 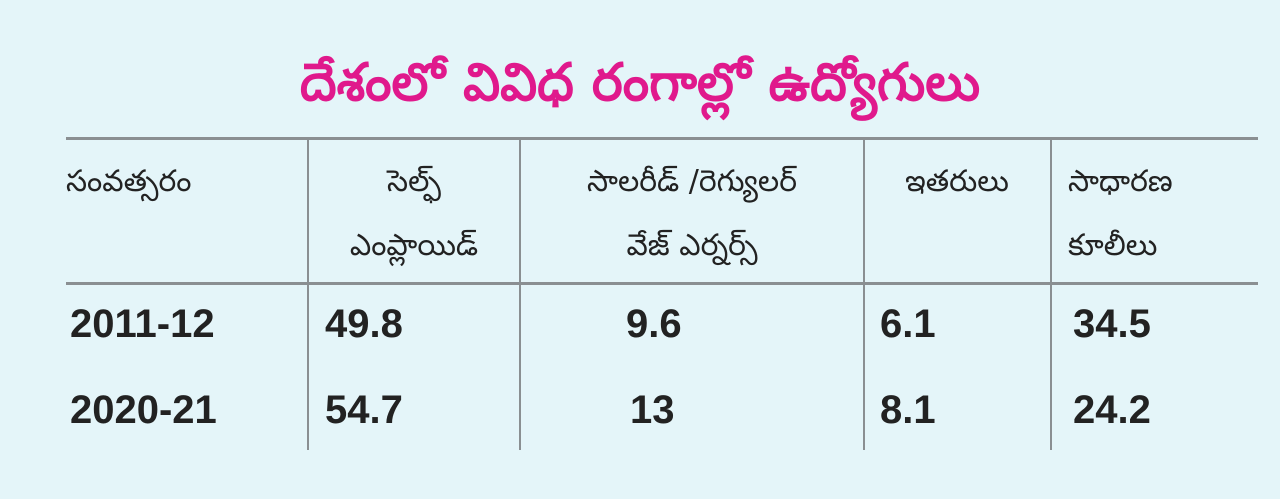 I want to click on header-year: సంవత్సరం, so click(x=129, y=181).